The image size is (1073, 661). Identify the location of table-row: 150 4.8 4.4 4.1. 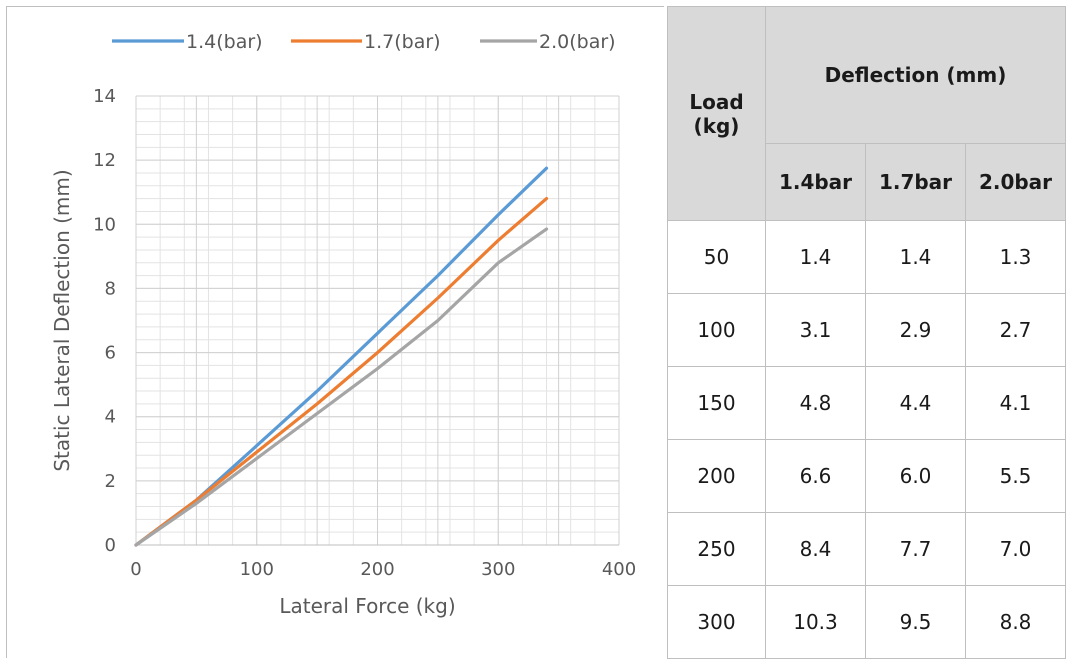
(866, 403).